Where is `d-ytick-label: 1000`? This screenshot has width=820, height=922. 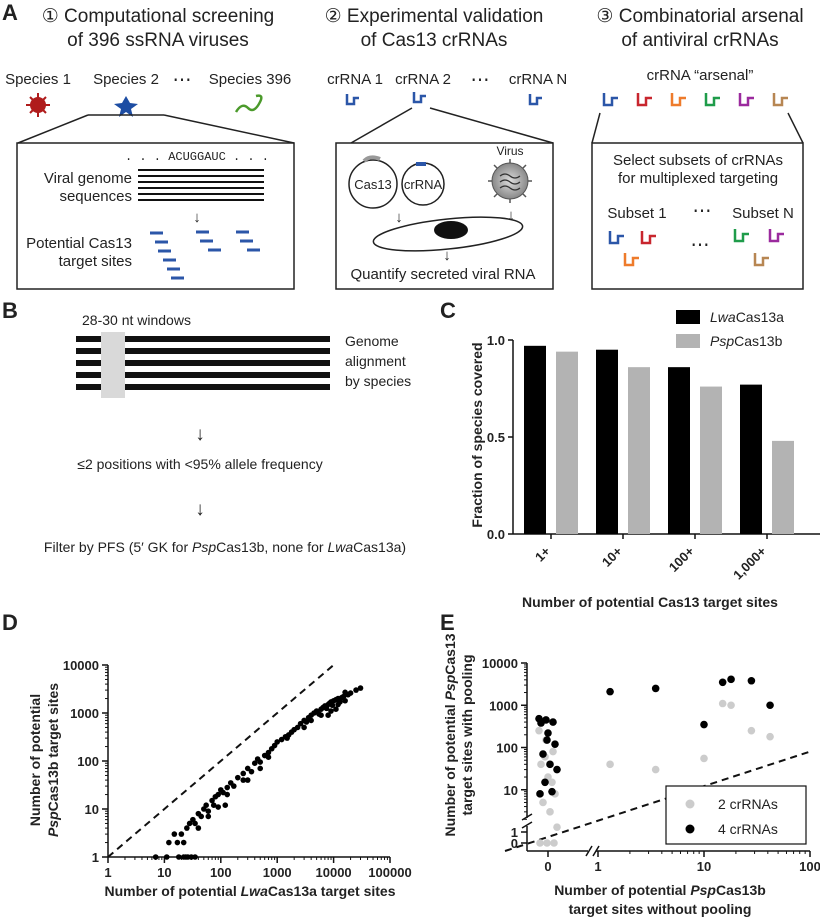 d-ytick-label: 1000 is located at coordinates (84, 713).